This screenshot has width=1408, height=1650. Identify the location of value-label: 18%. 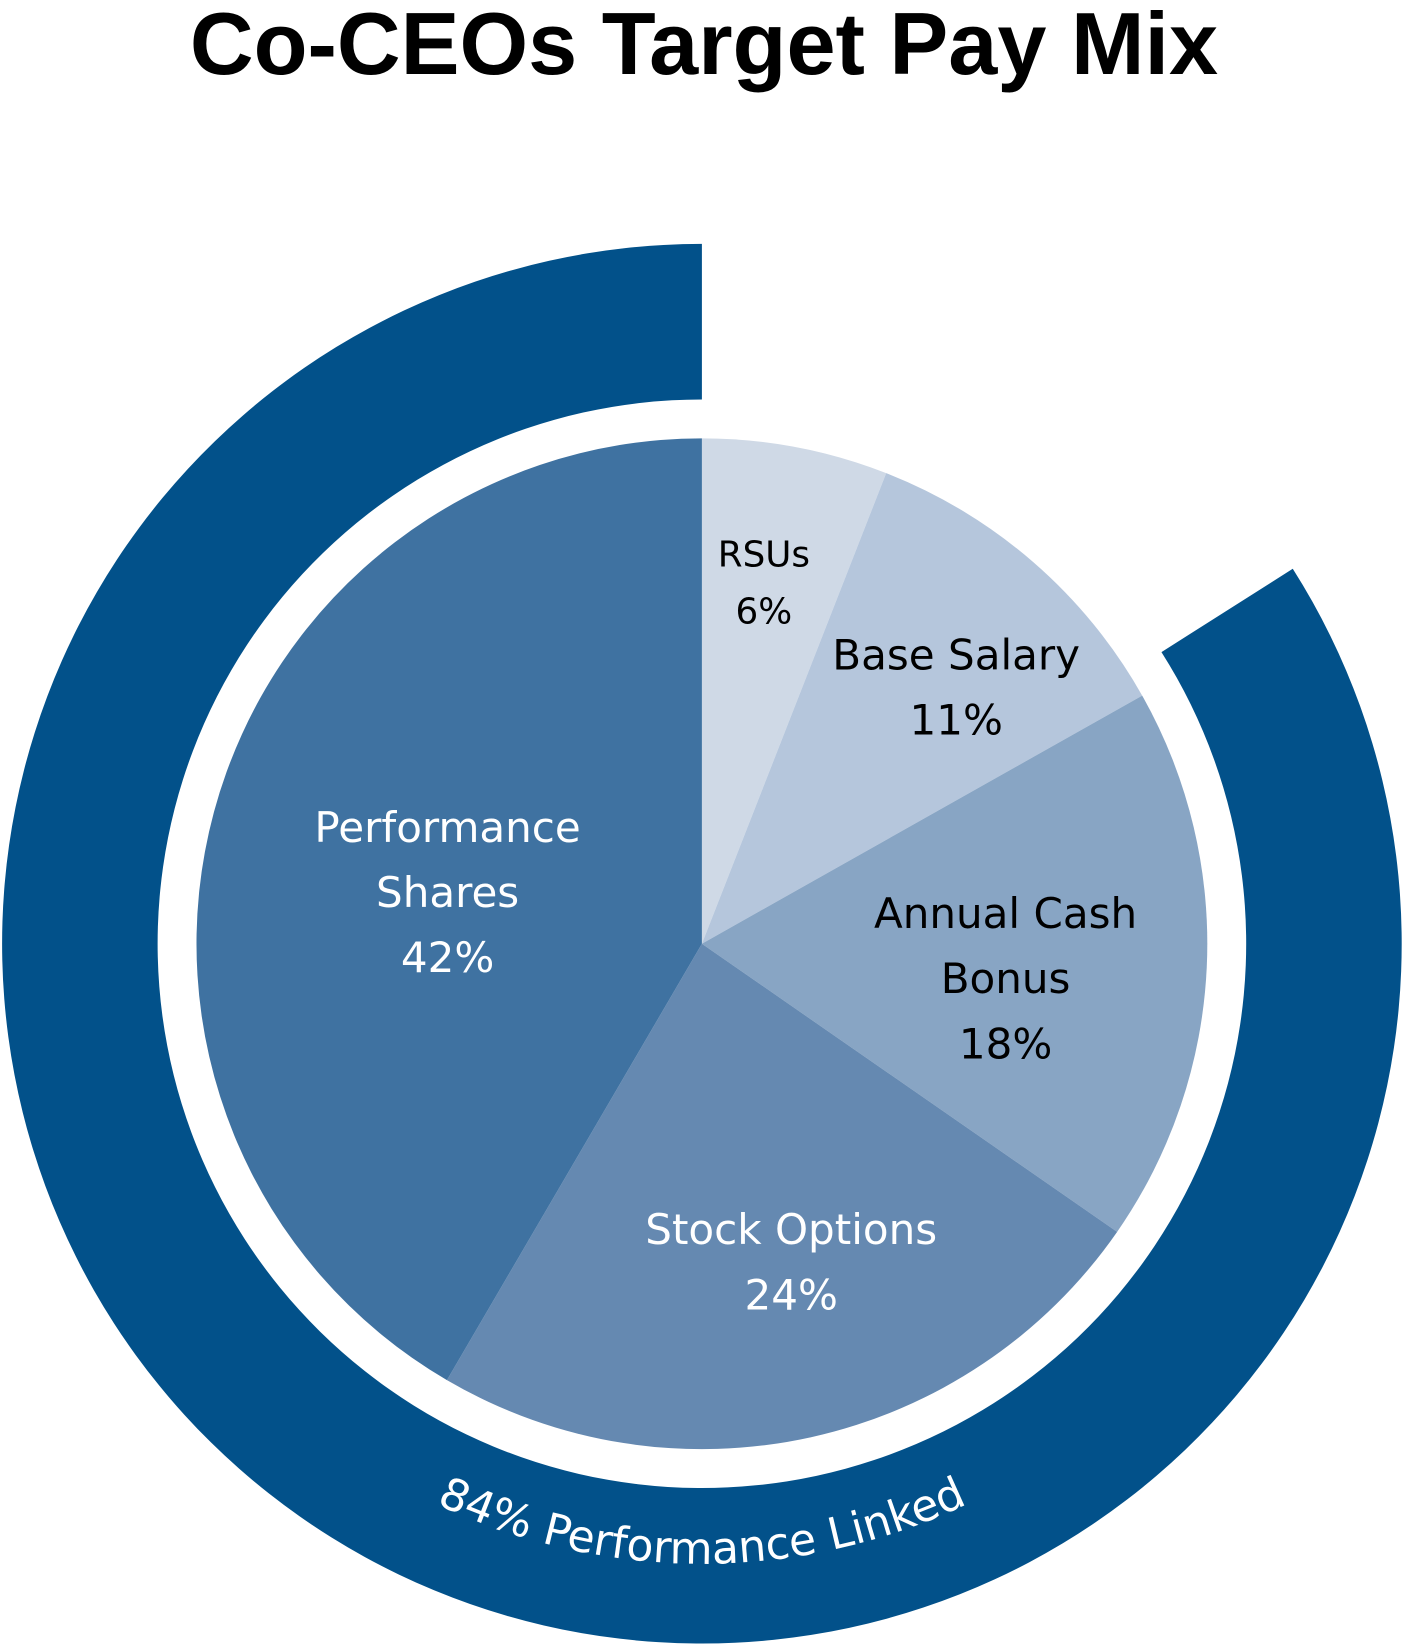
(1005, 1044).